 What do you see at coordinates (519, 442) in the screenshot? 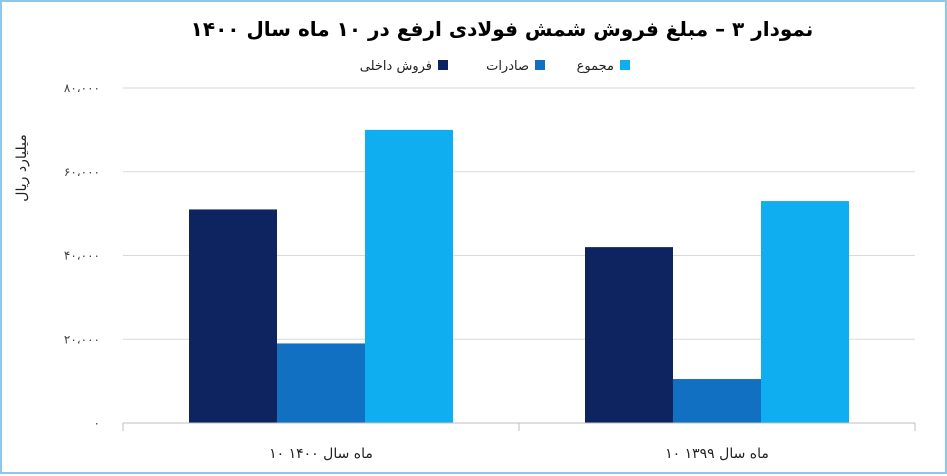
I see `x-axis: ۱۰ ماه سال ۱۴۰۰ ۱۰ ماه سال ۱۳۹۹` at bounding box center [519, 442].